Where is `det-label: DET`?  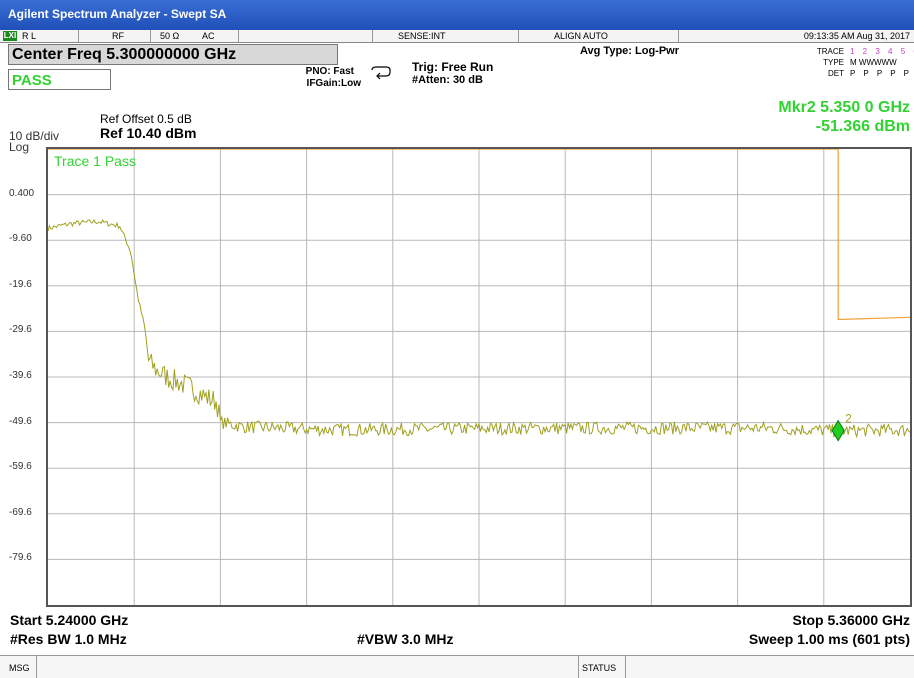
det-label: DET is located at coordinates (836, 73).